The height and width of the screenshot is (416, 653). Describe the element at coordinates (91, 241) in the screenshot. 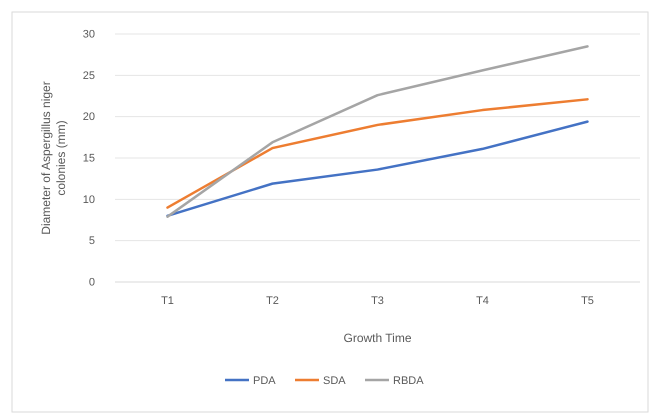

I see `y-tick-label: 5` at that location.